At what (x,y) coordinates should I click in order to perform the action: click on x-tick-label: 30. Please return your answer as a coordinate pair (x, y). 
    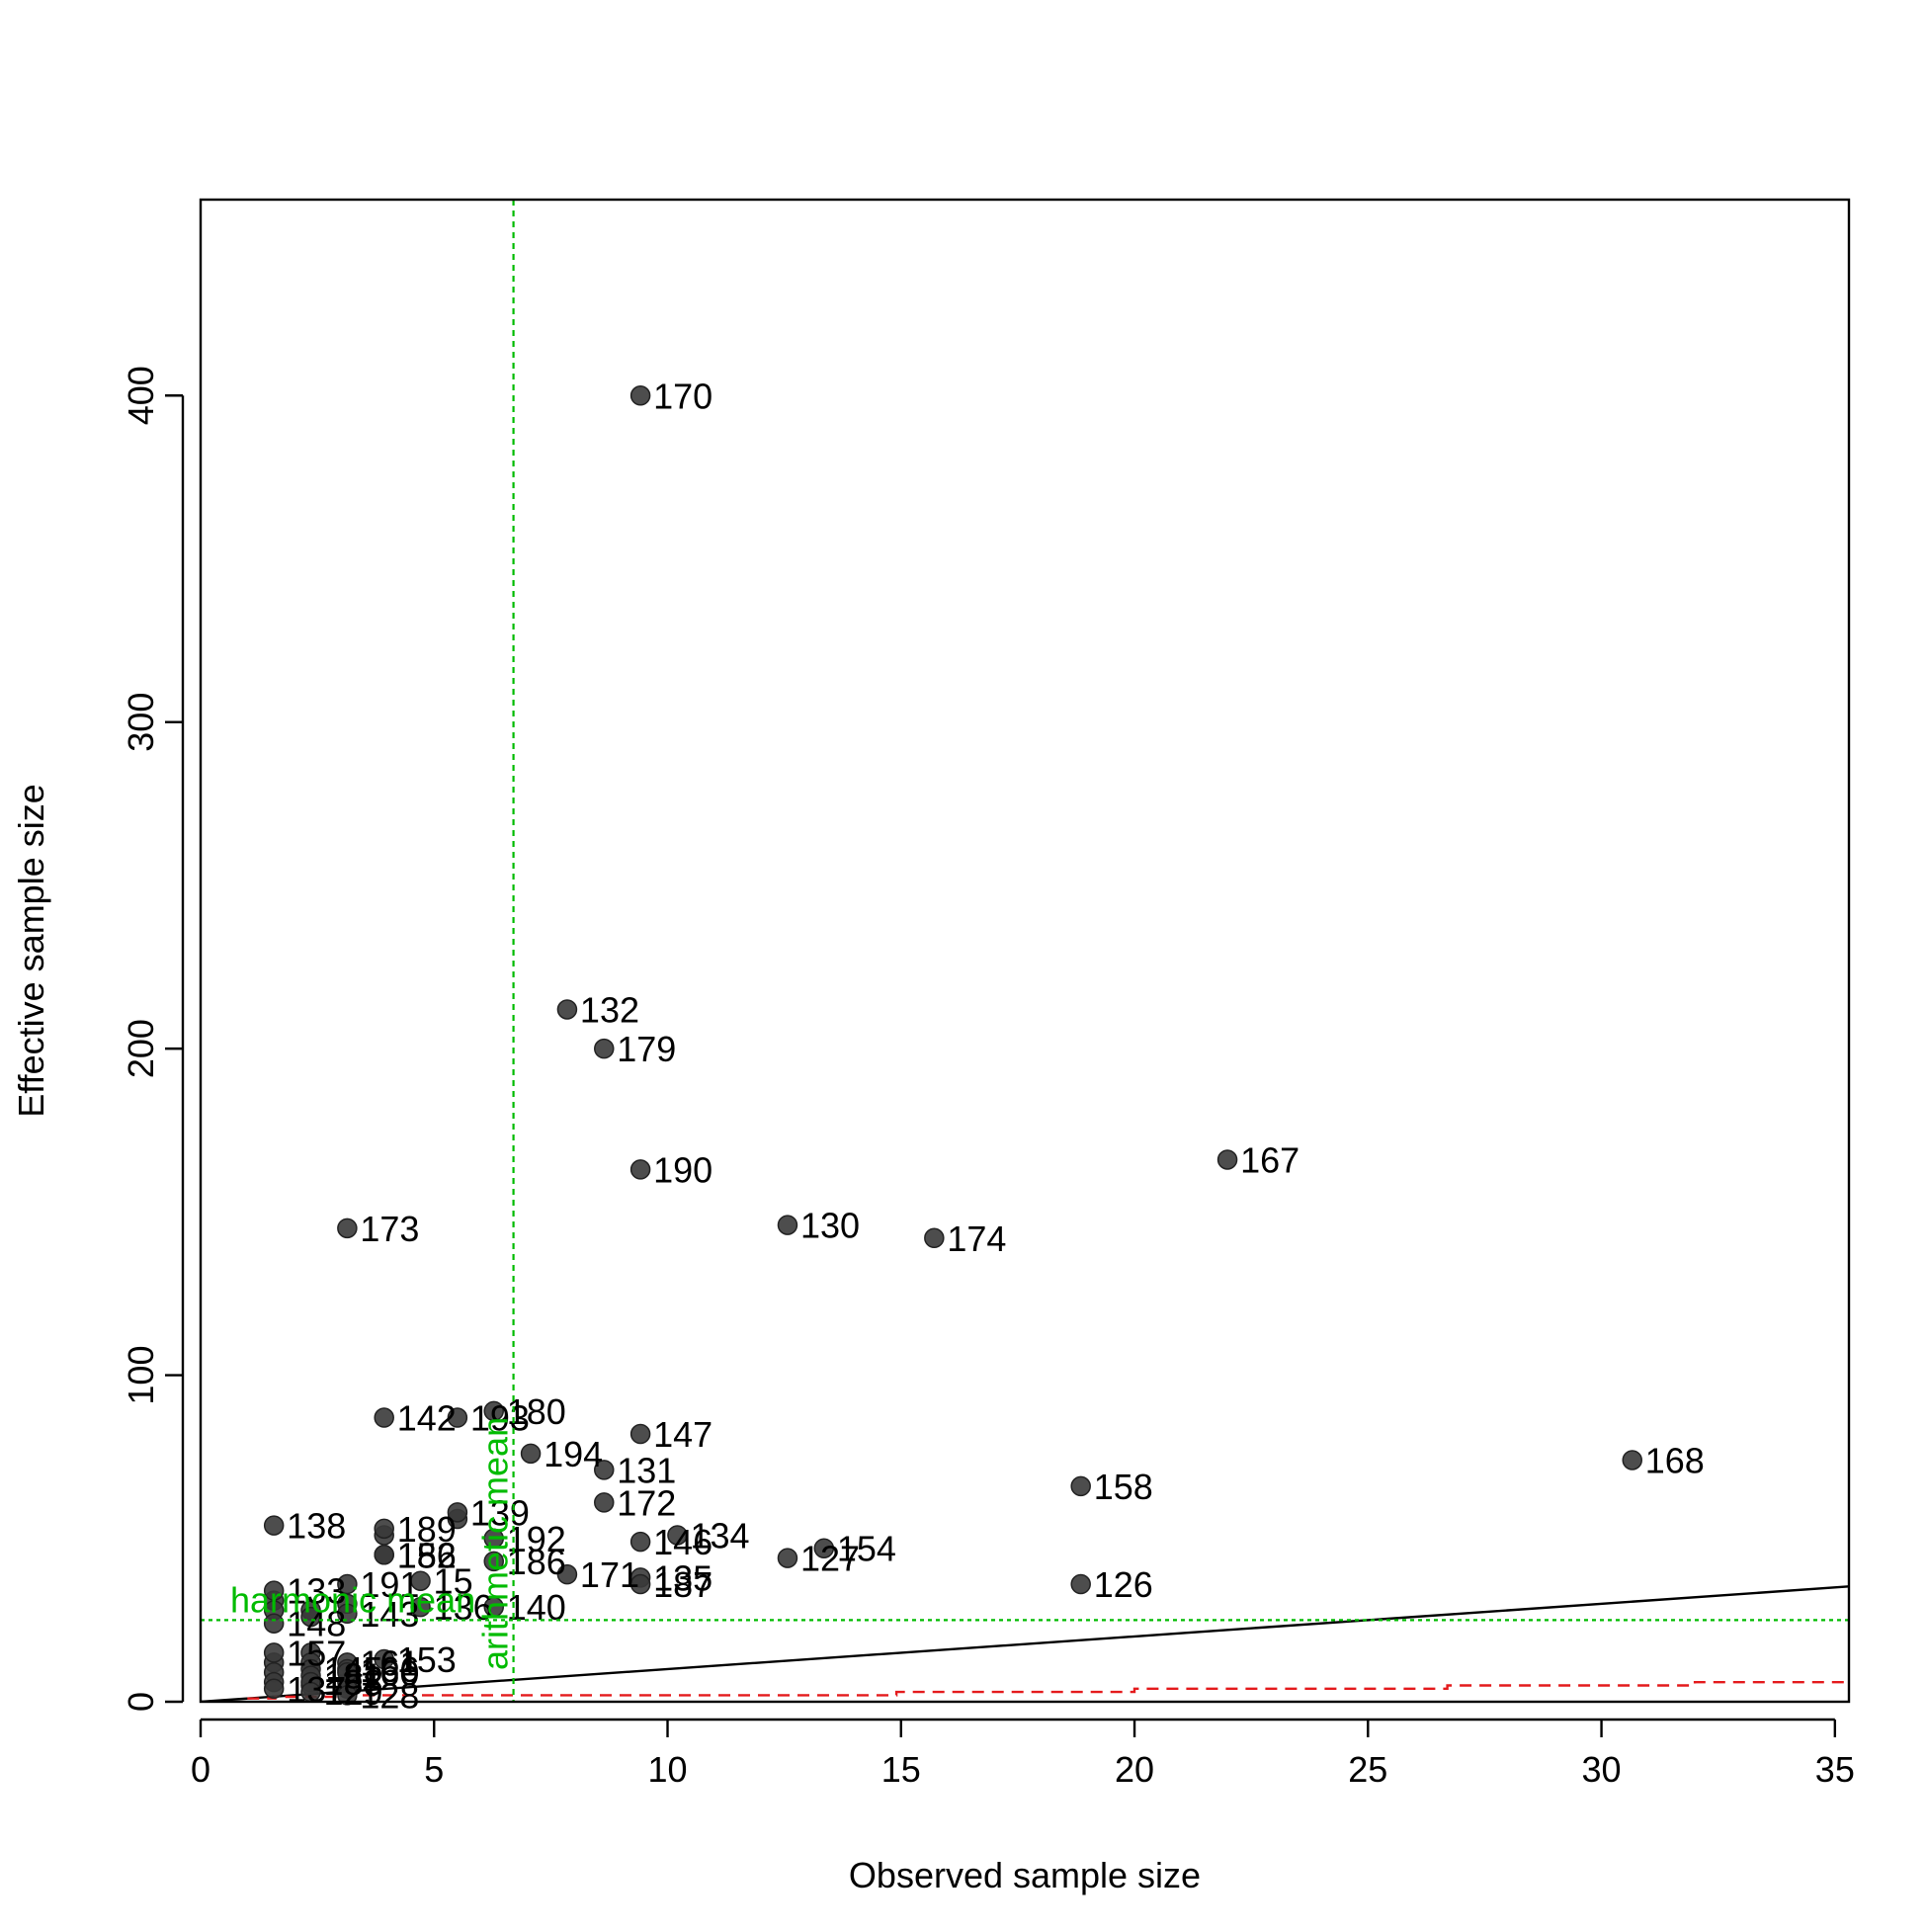
    Looking at the image, I should click on (1602, 1769).